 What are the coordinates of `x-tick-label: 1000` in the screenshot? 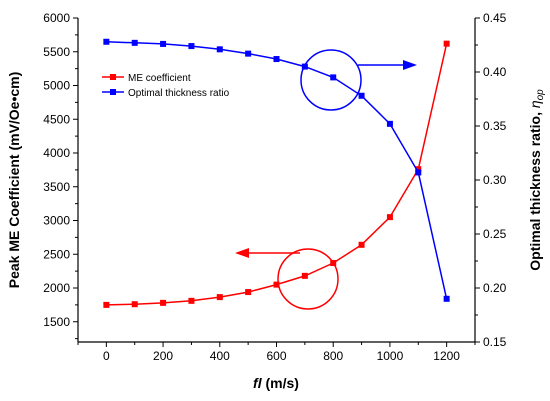 It's located at (390, 356).